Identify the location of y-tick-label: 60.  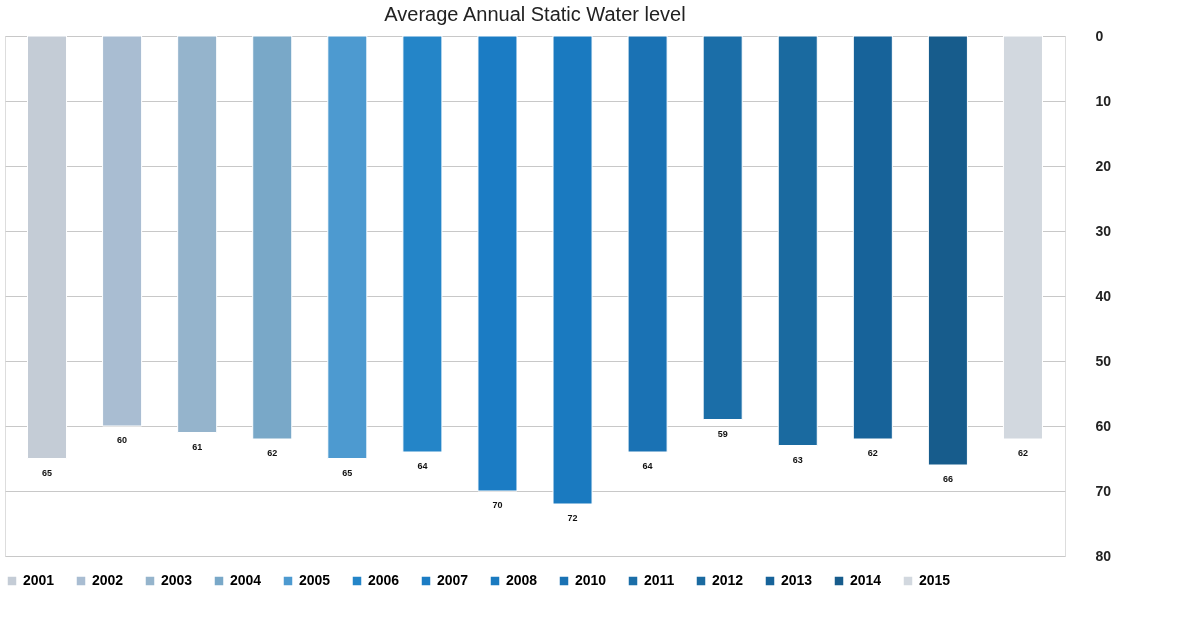
(1103, 425).